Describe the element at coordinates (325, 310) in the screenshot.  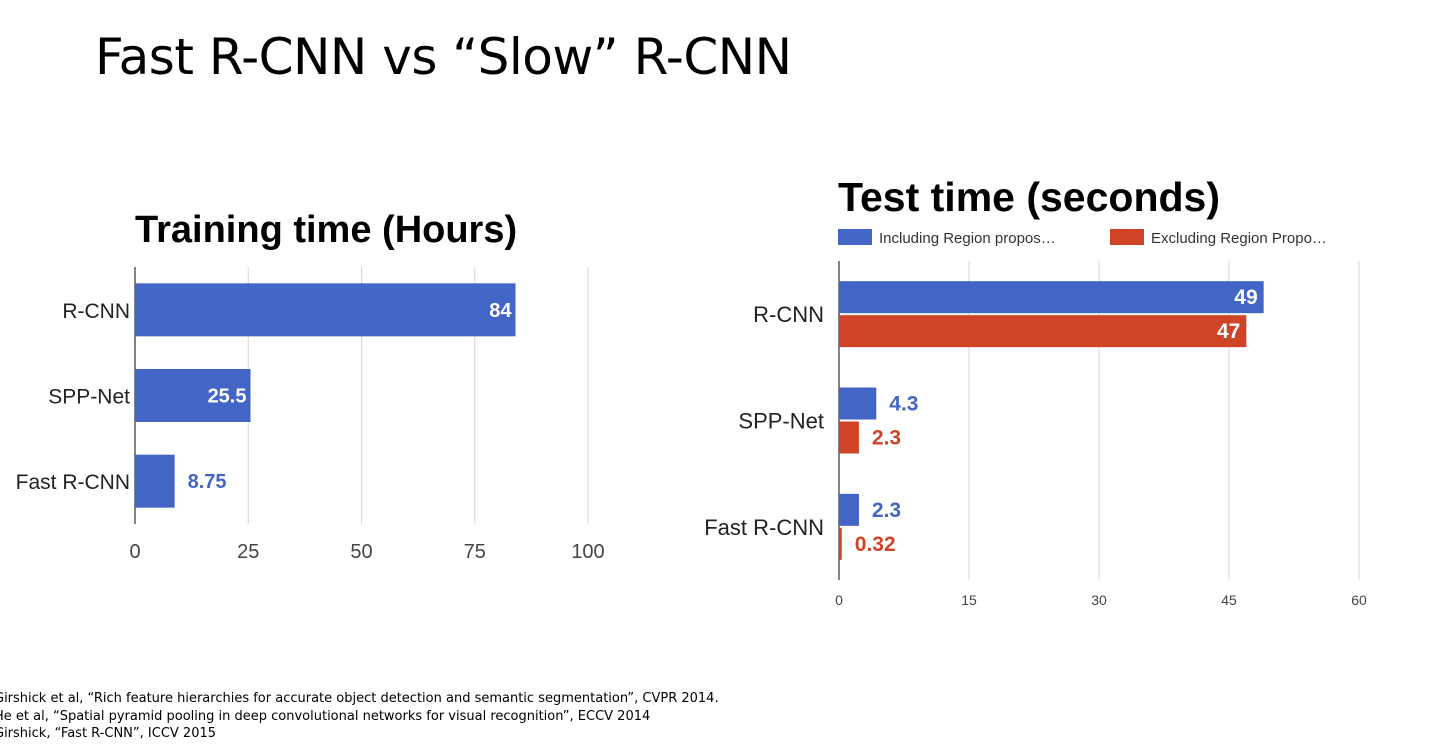
I see `bar-r-cnn` at that location.